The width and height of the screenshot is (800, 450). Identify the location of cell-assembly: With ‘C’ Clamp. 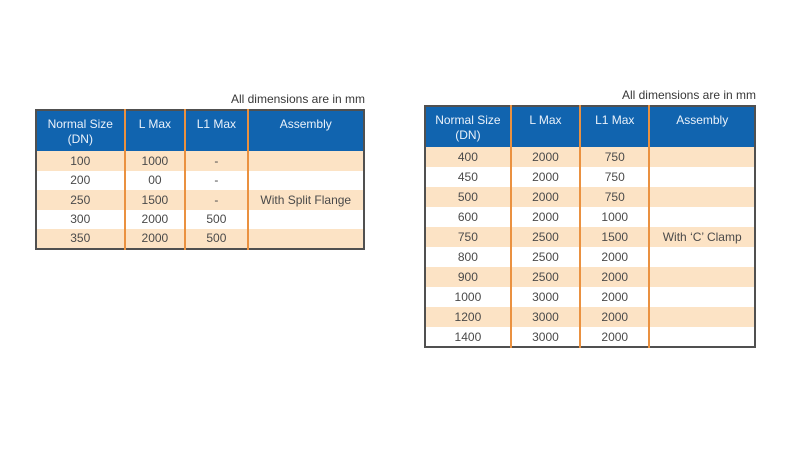
(701, 237).